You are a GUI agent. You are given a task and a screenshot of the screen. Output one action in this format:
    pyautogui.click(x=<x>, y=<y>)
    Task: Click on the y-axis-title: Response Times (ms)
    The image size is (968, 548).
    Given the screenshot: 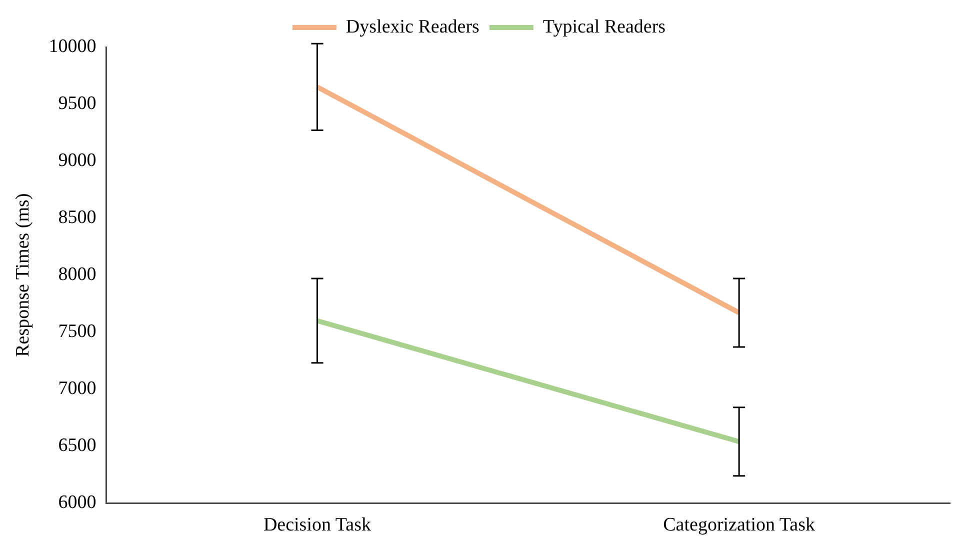 What is the action you would take?
    pyautogui.click(x=23, y=275)
    